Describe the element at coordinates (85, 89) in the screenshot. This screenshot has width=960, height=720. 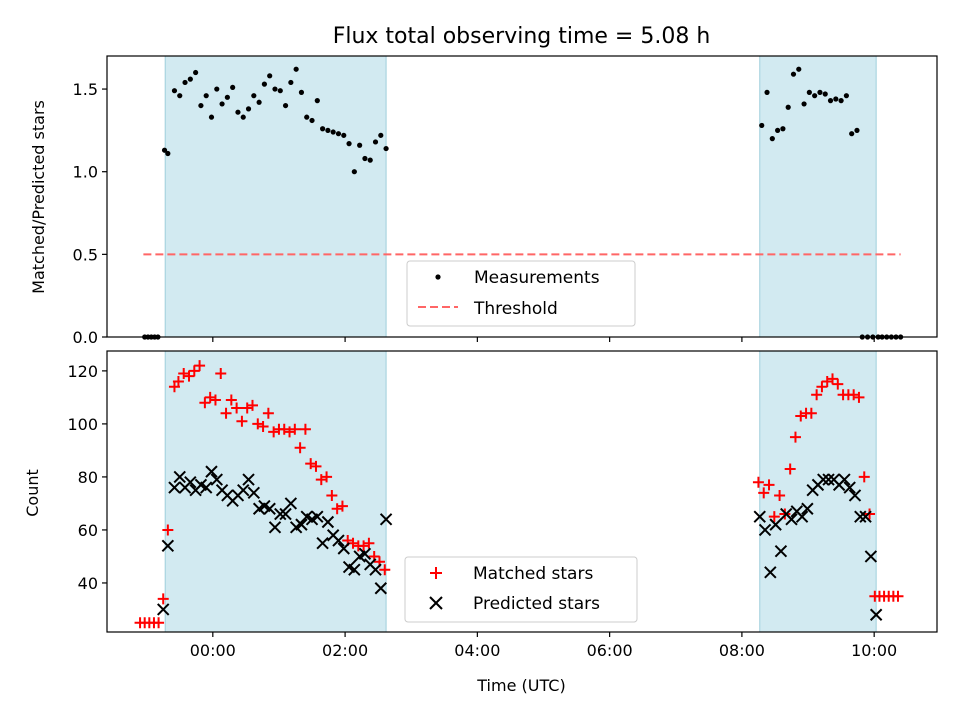
I see `ratio-y-tick-label: 1.5` at that location.